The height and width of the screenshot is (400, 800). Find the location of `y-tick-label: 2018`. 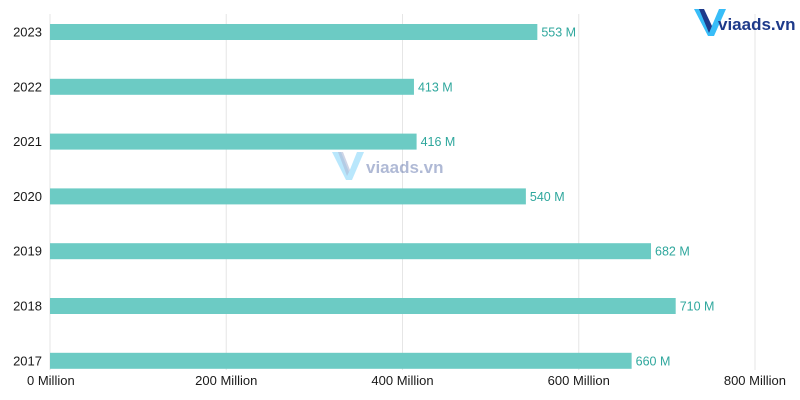

y-tick-label: 2018 is located at coordinates (27, 306).